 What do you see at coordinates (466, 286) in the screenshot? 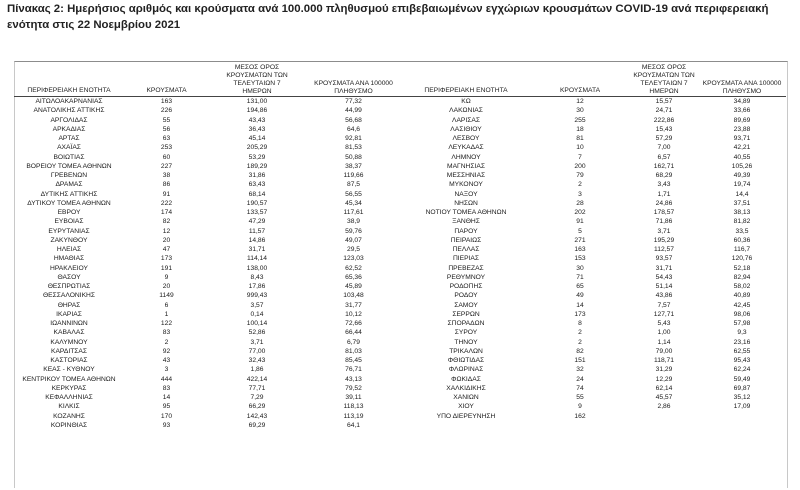
I see `right-region-cell: ΡΟΔΟΠΗΣ` at bounding box center [466, 286].